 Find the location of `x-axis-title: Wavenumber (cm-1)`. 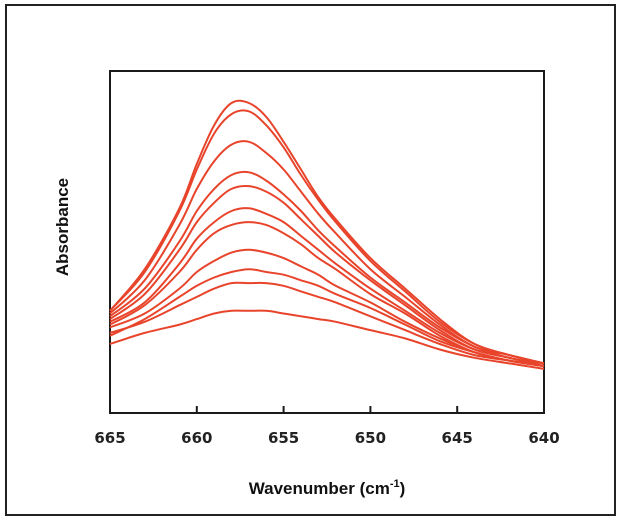

x-axis-title: Wavenumber (cm-1) is located at coordinates (327, 488).